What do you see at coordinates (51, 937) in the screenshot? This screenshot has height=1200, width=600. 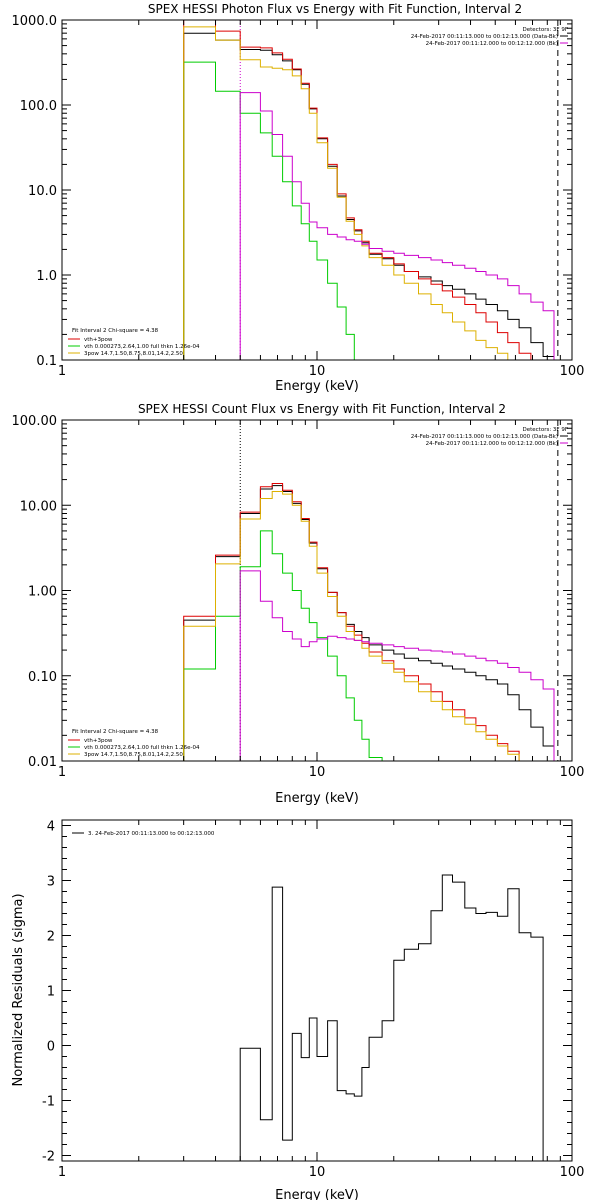 I see `y-tick-label: 2` at bounding box center [51, 937].